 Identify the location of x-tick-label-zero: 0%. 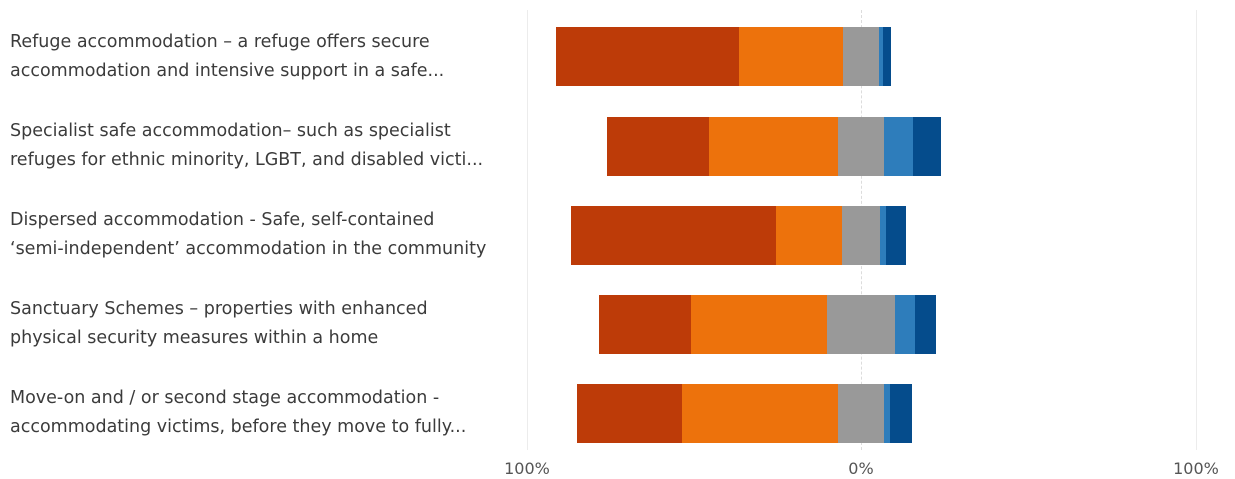
(861, 468).